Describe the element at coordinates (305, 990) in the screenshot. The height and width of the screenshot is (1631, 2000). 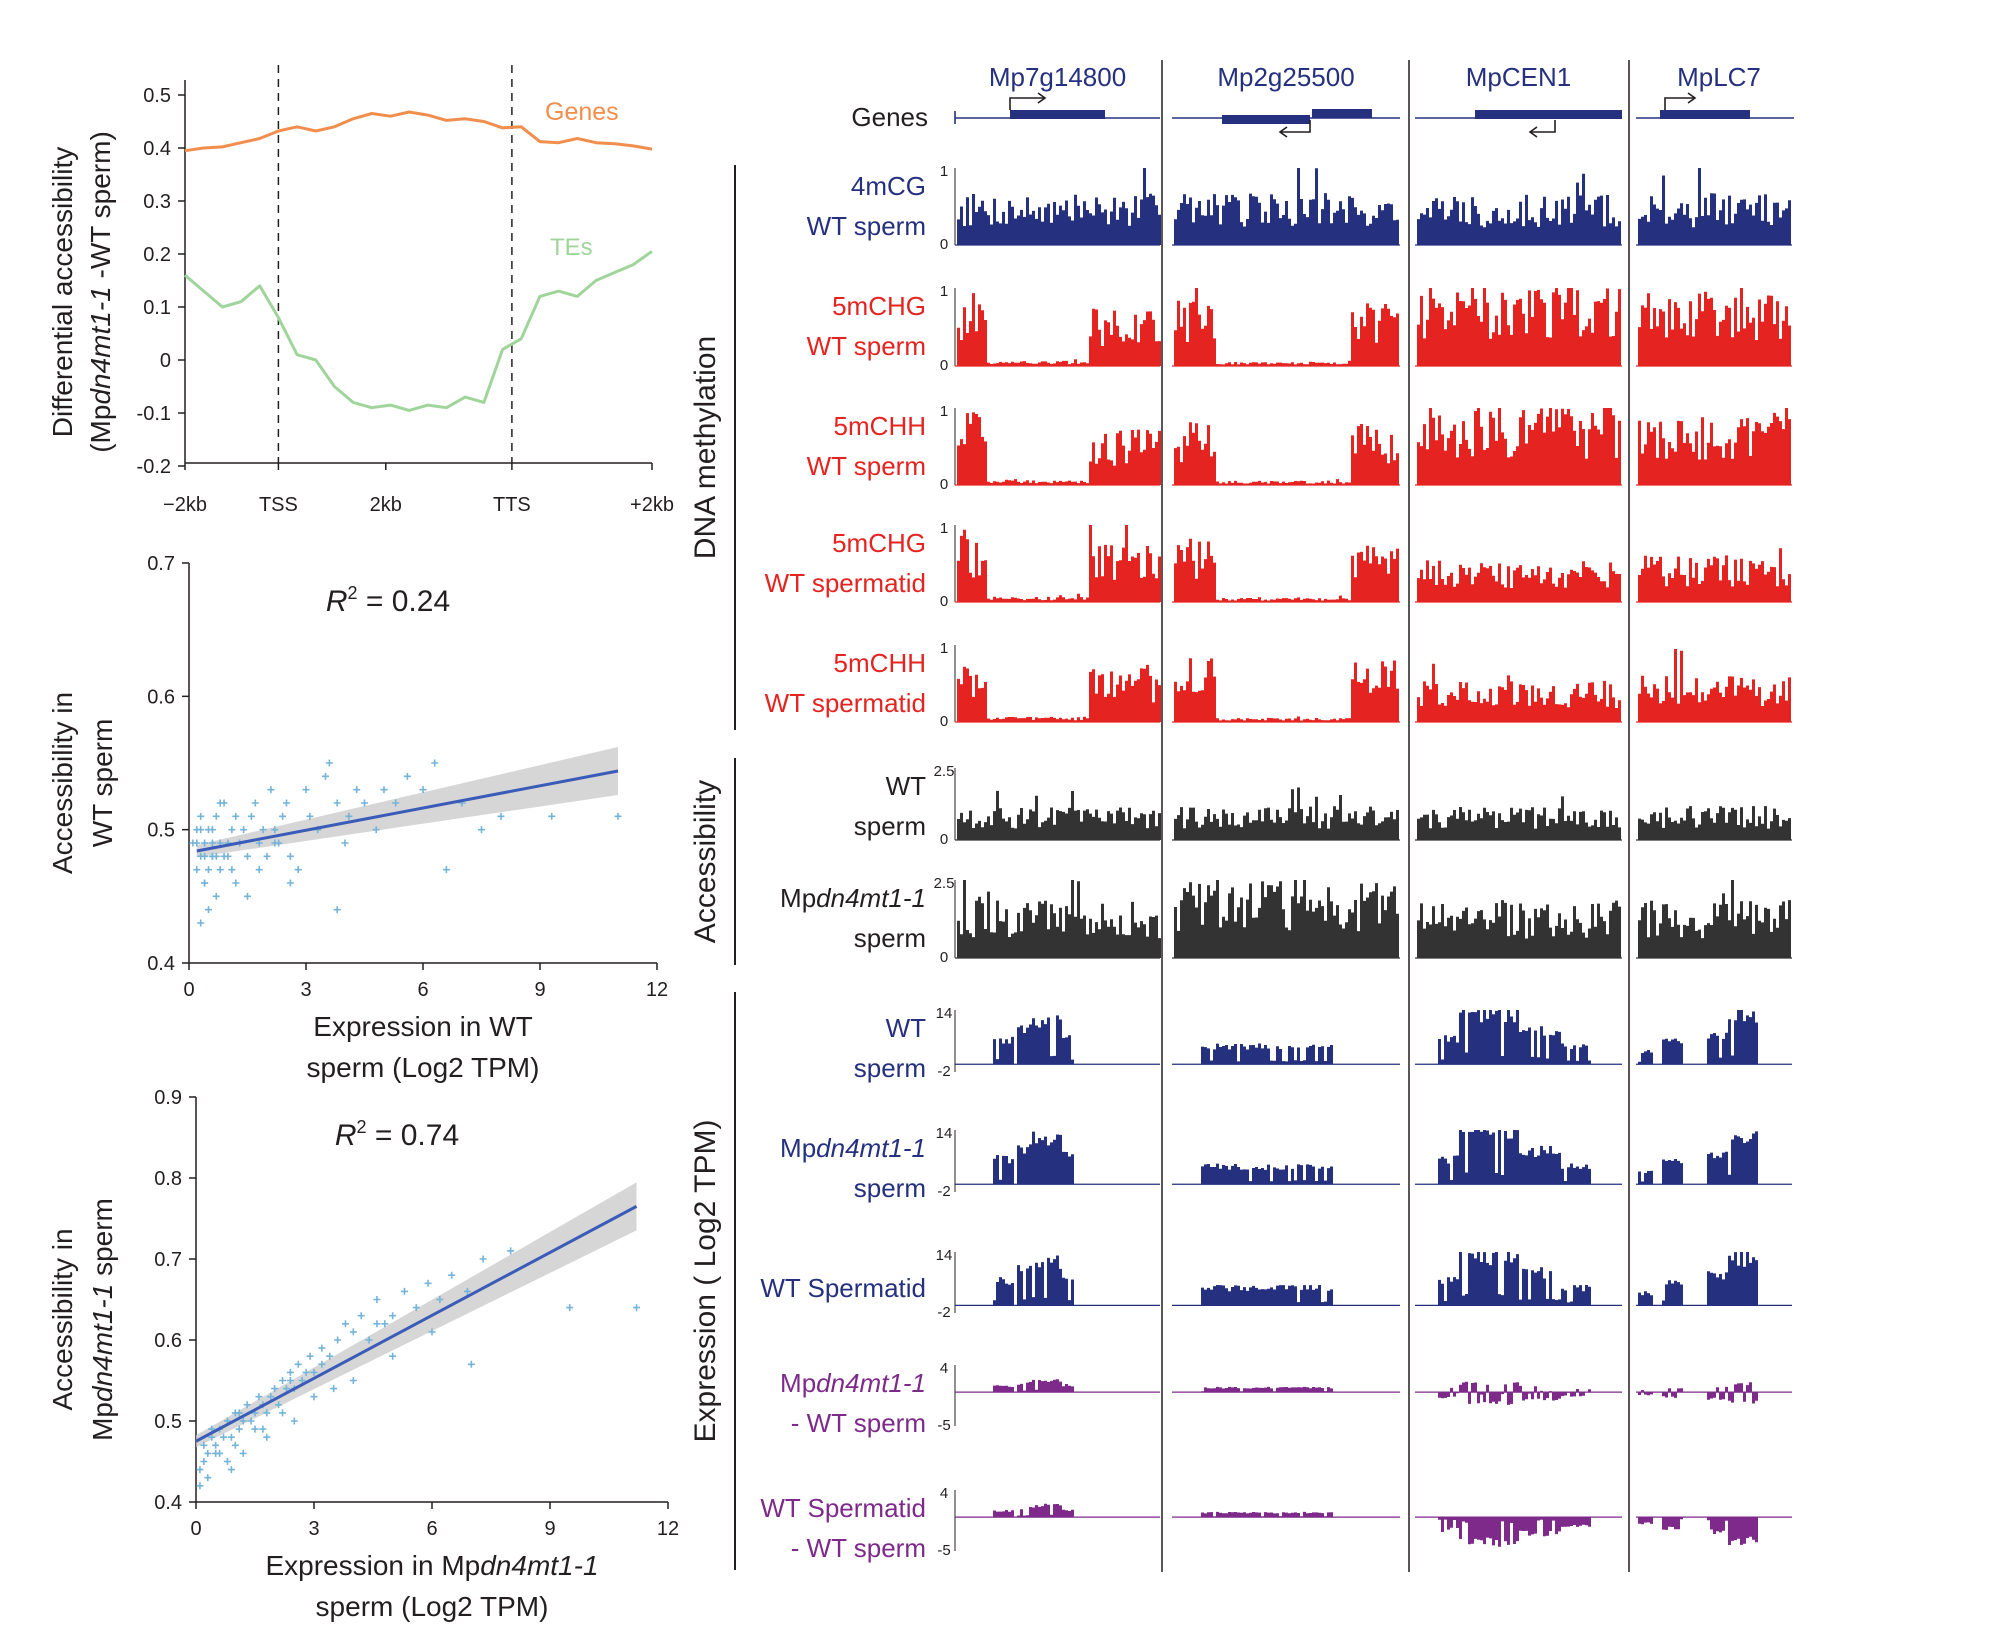
I see `x-tick-label: 3` at that location.